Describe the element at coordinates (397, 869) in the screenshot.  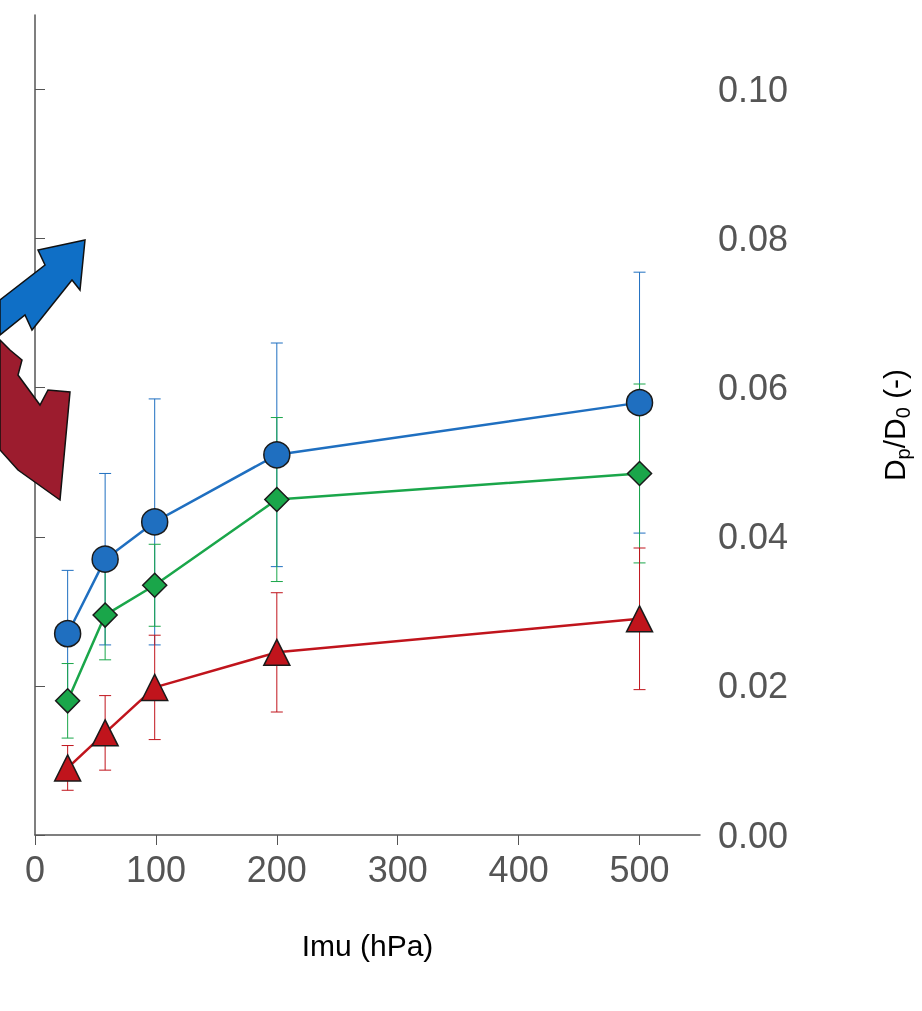
I see `x-tick-label: 300` at that location.